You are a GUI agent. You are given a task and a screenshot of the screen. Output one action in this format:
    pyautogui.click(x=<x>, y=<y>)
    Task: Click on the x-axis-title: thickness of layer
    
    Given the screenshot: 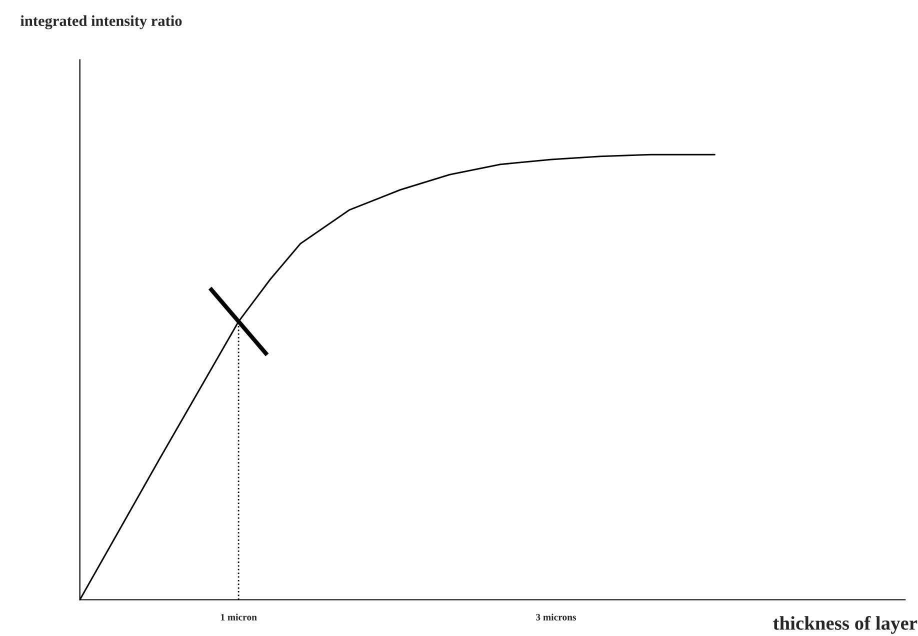 What is the action you would take?
    pyautogui.click(x=845, y=625)
    